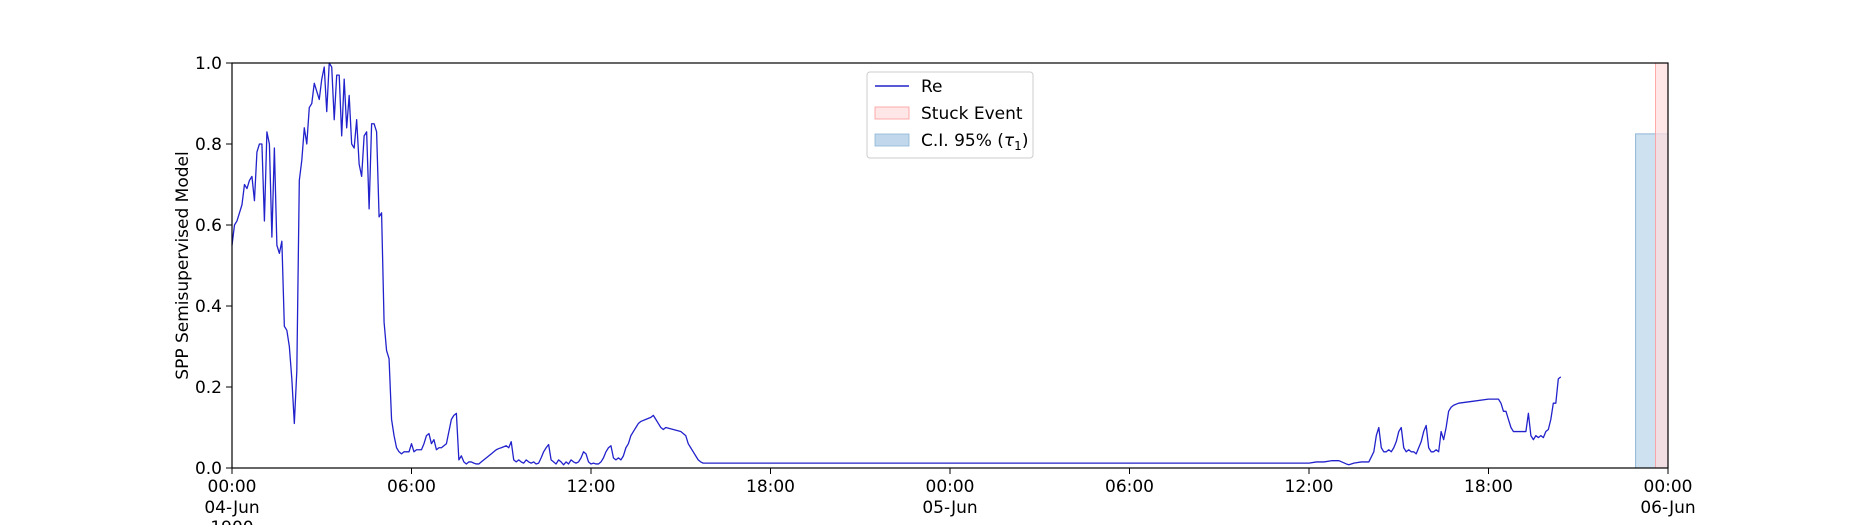  I want to click on x-tick-sublabel: 05-Jun, so click(949, 508).